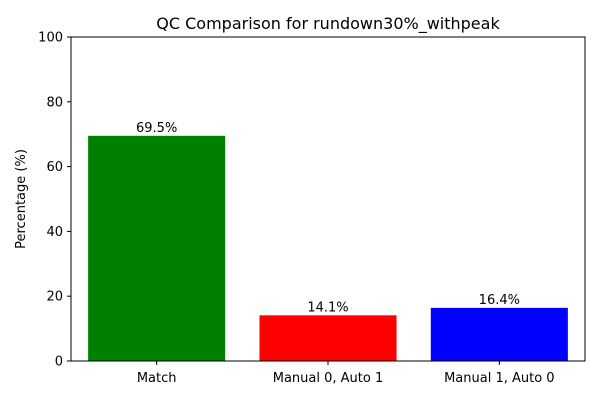 The height and width of the screenshot is (400, 600). Describe the element at coordinates (157, 378) in the screenshot. I see `x-tick-label-0: Match` at that location.